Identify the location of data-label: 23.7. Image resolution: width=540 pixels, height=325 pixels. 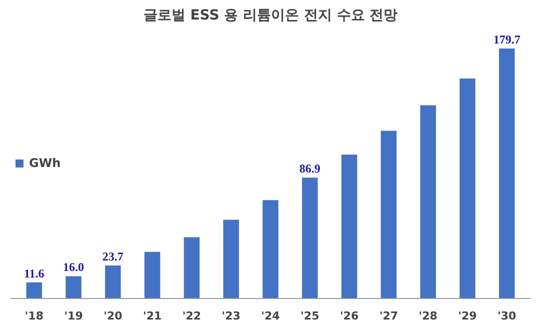
(113, 257).